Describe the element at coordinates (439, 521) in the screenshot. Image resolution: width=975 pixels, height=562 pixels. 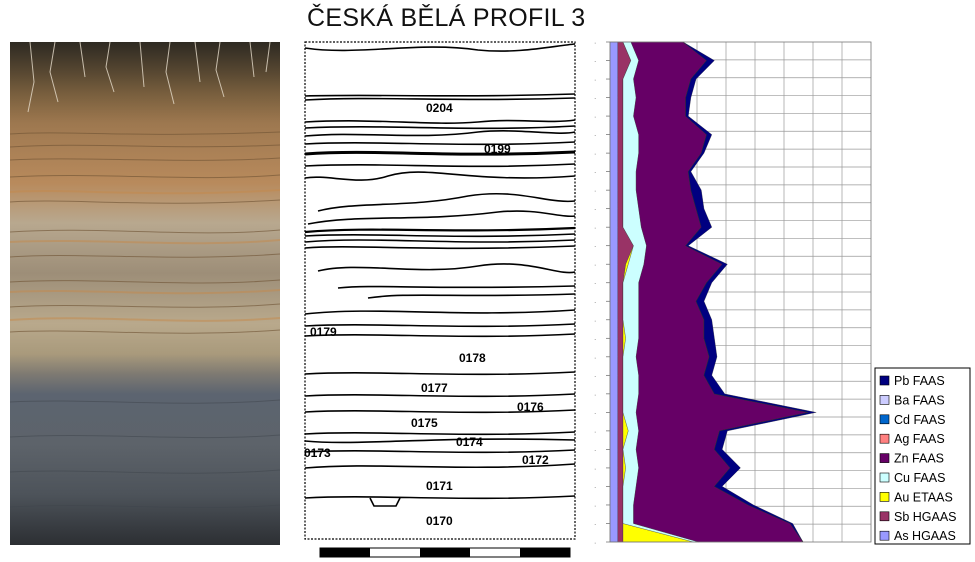
I see `layer-label-0170: 0170` at that location.